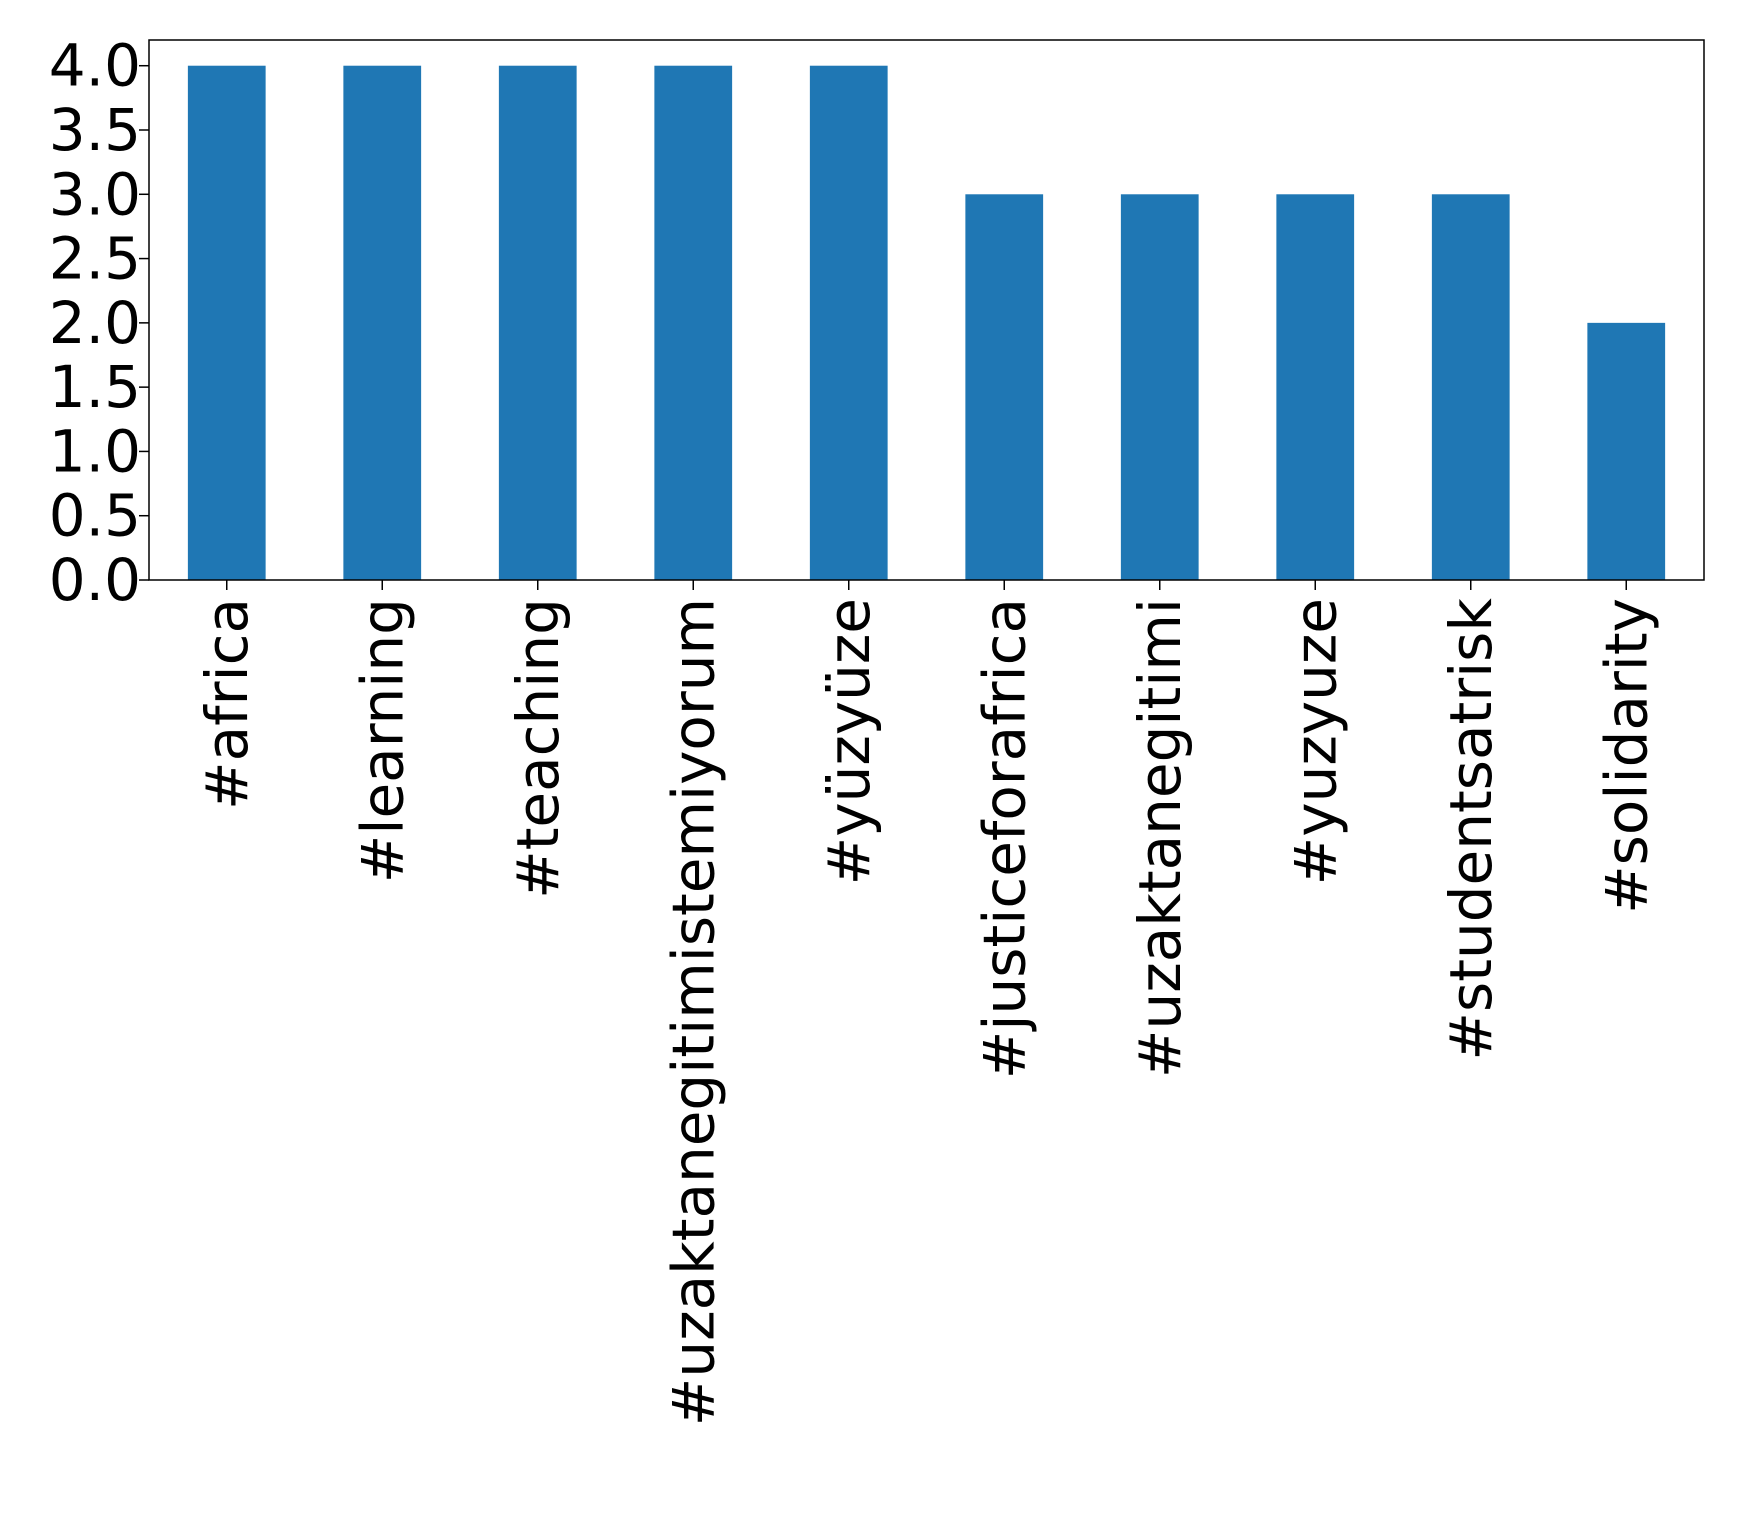  What do you see at coordinates (95, 451) in the screenshot?
I see `y-tick-label-2: 1.0` at bounding box center [95, 451].